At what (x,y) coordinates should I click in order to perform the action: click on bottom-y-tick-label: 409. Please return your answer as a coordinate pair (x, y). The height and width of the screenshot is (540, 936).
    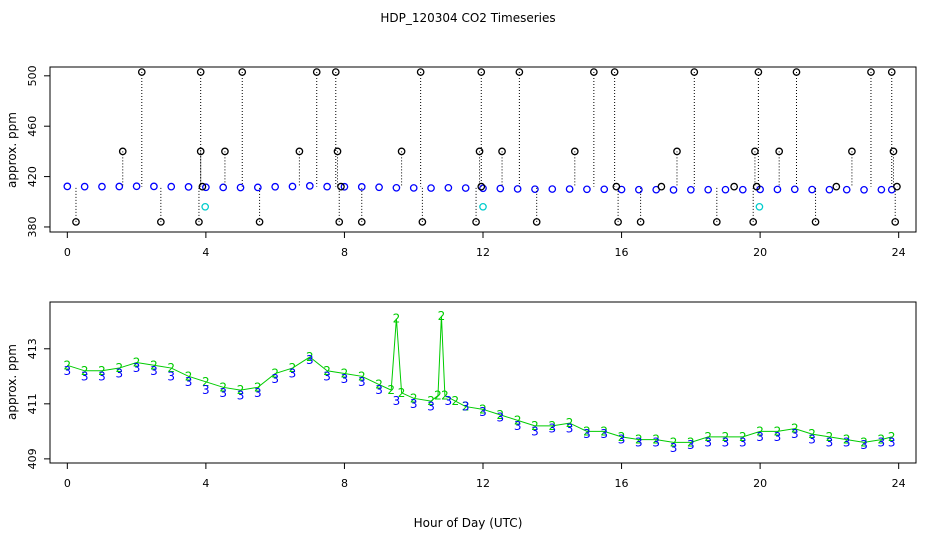
    Looking at the image, I should click on (32, 458).